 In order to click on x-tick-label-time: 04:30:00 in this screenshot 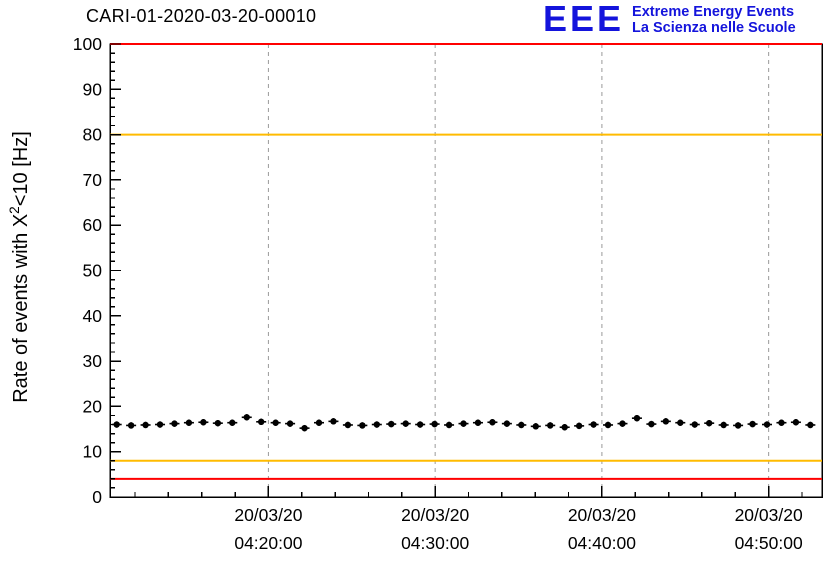, I will do `click(435, 543)`.